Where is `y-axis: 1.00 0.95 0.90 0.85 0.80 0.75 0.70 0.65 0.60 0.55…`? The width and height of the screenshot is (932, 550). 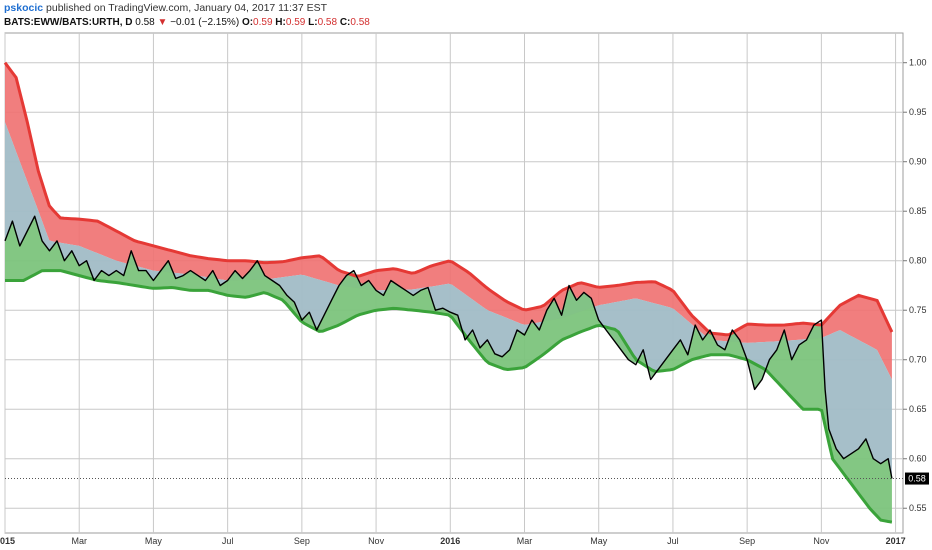 y-axis: 1.00 0.95 0.90 0.85 0.80 0.75 0.70 0.65 0.60 0.55… is located at coordinates (916, 285).